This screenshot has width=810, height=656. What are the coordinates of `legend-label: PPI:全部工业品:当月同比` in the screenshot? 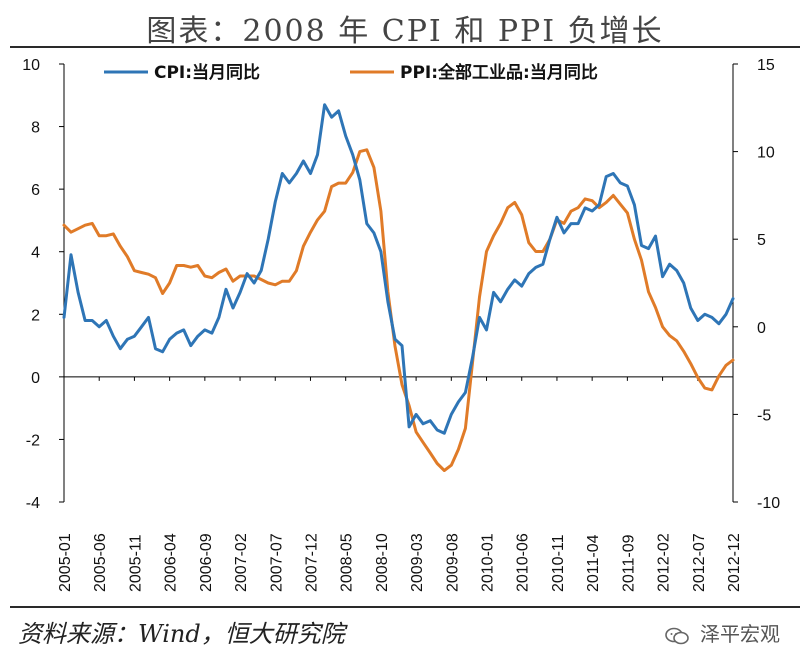 It's located at (499, 72).